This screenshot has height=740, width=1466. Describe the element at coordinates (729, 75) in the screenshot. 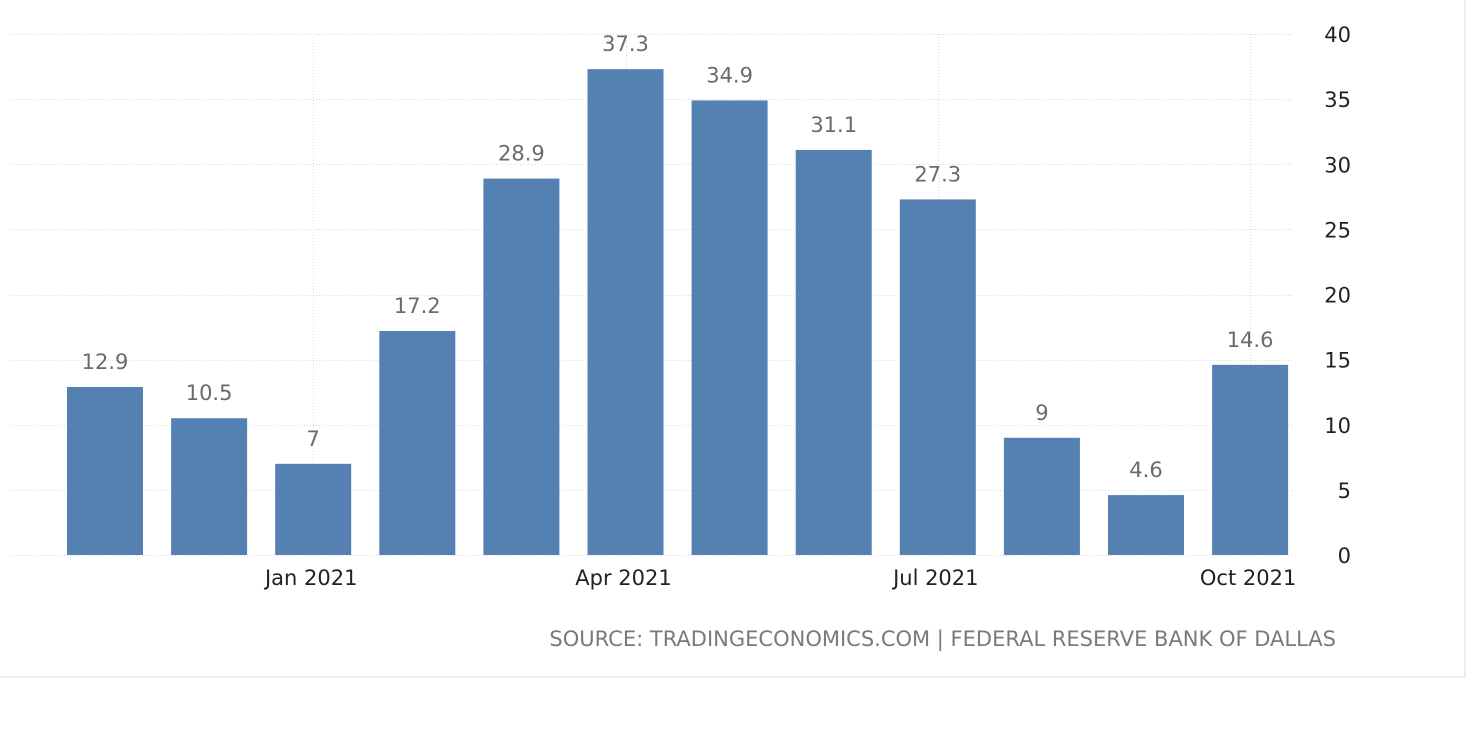

I see `bar-value-label: 34.9` at that location.